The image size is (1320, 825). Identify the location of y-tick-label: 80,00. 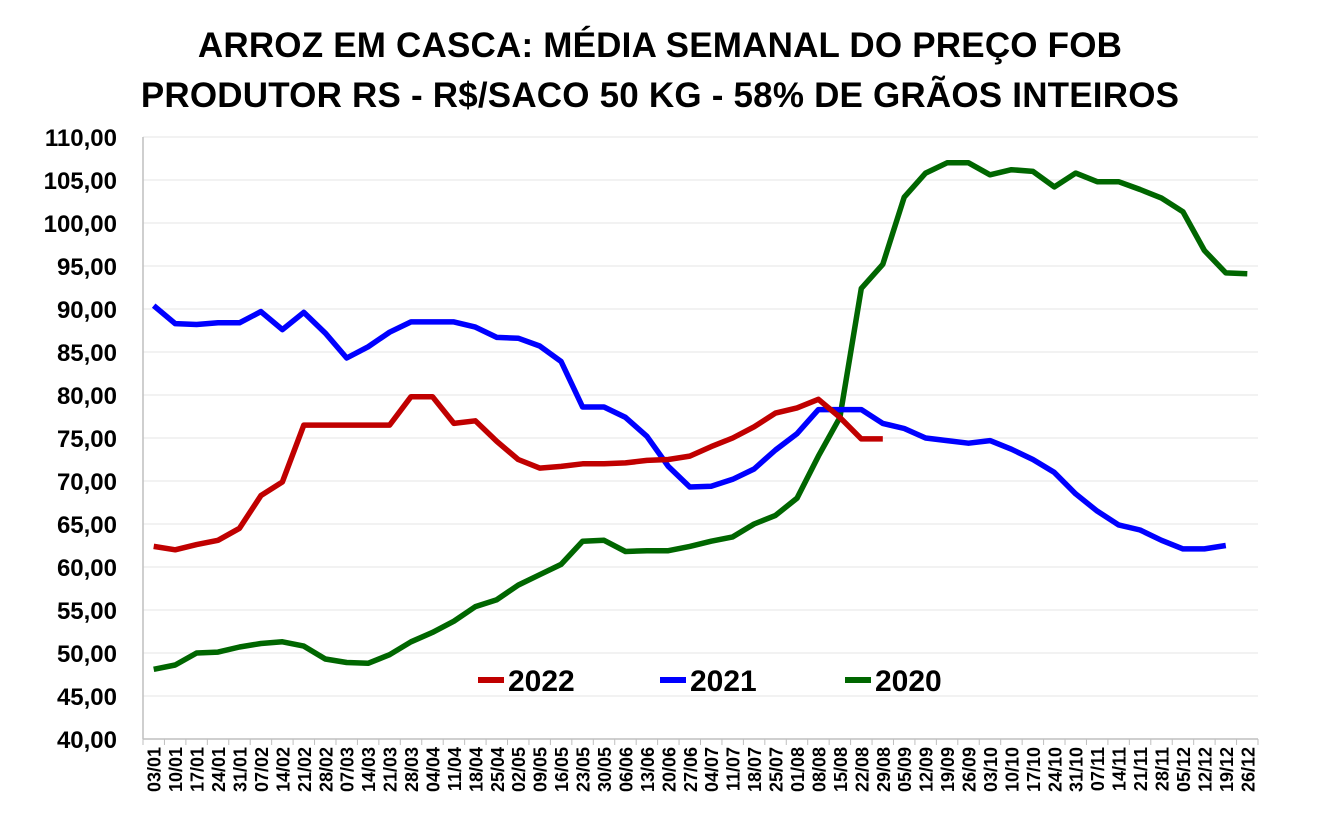
(87, 396).